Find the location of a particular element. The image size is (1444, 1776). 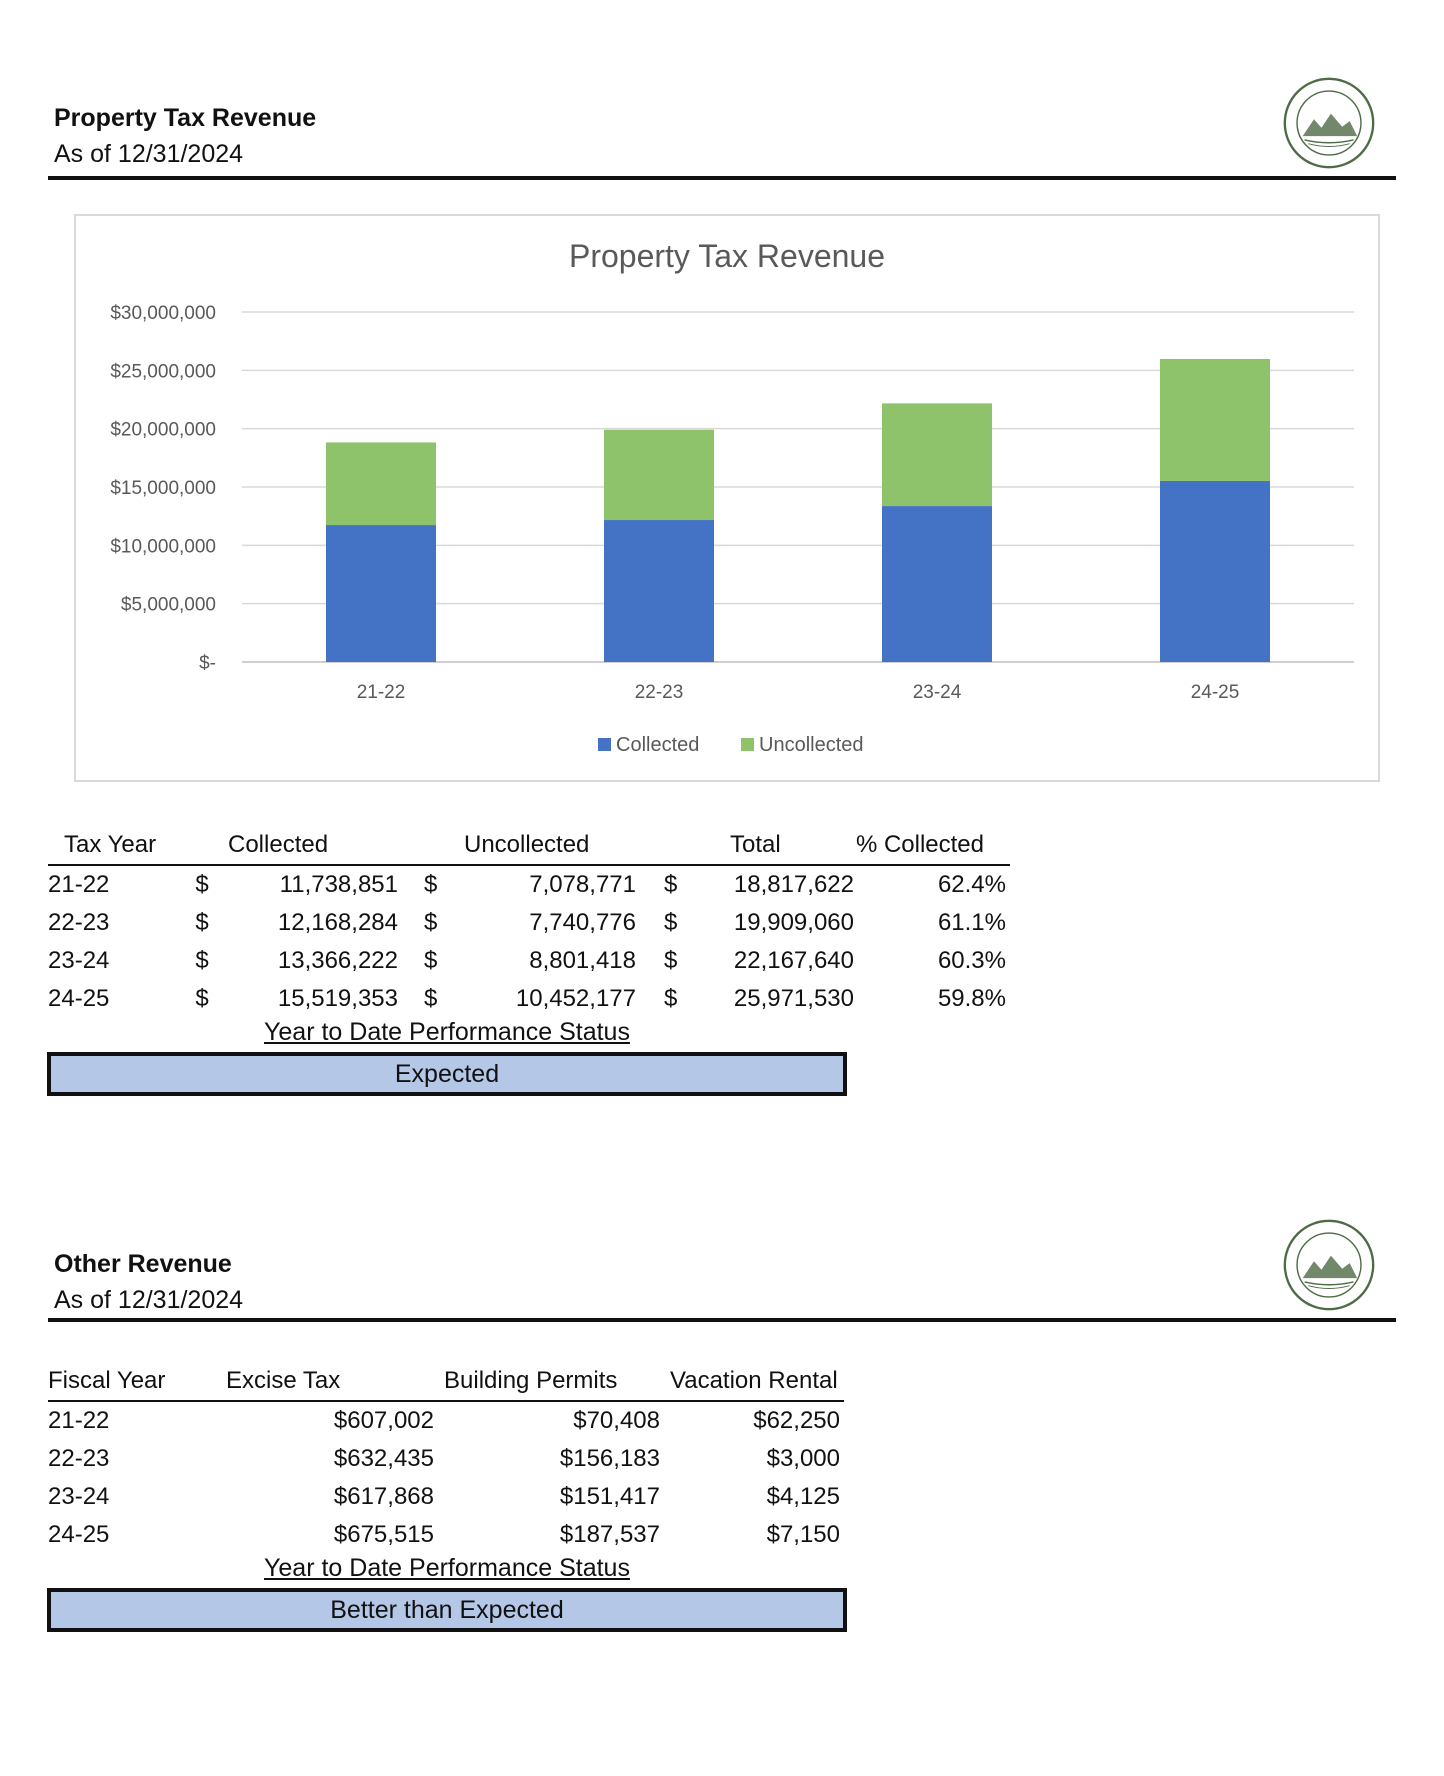

header-total: Total is located at coordinates (779, 846).